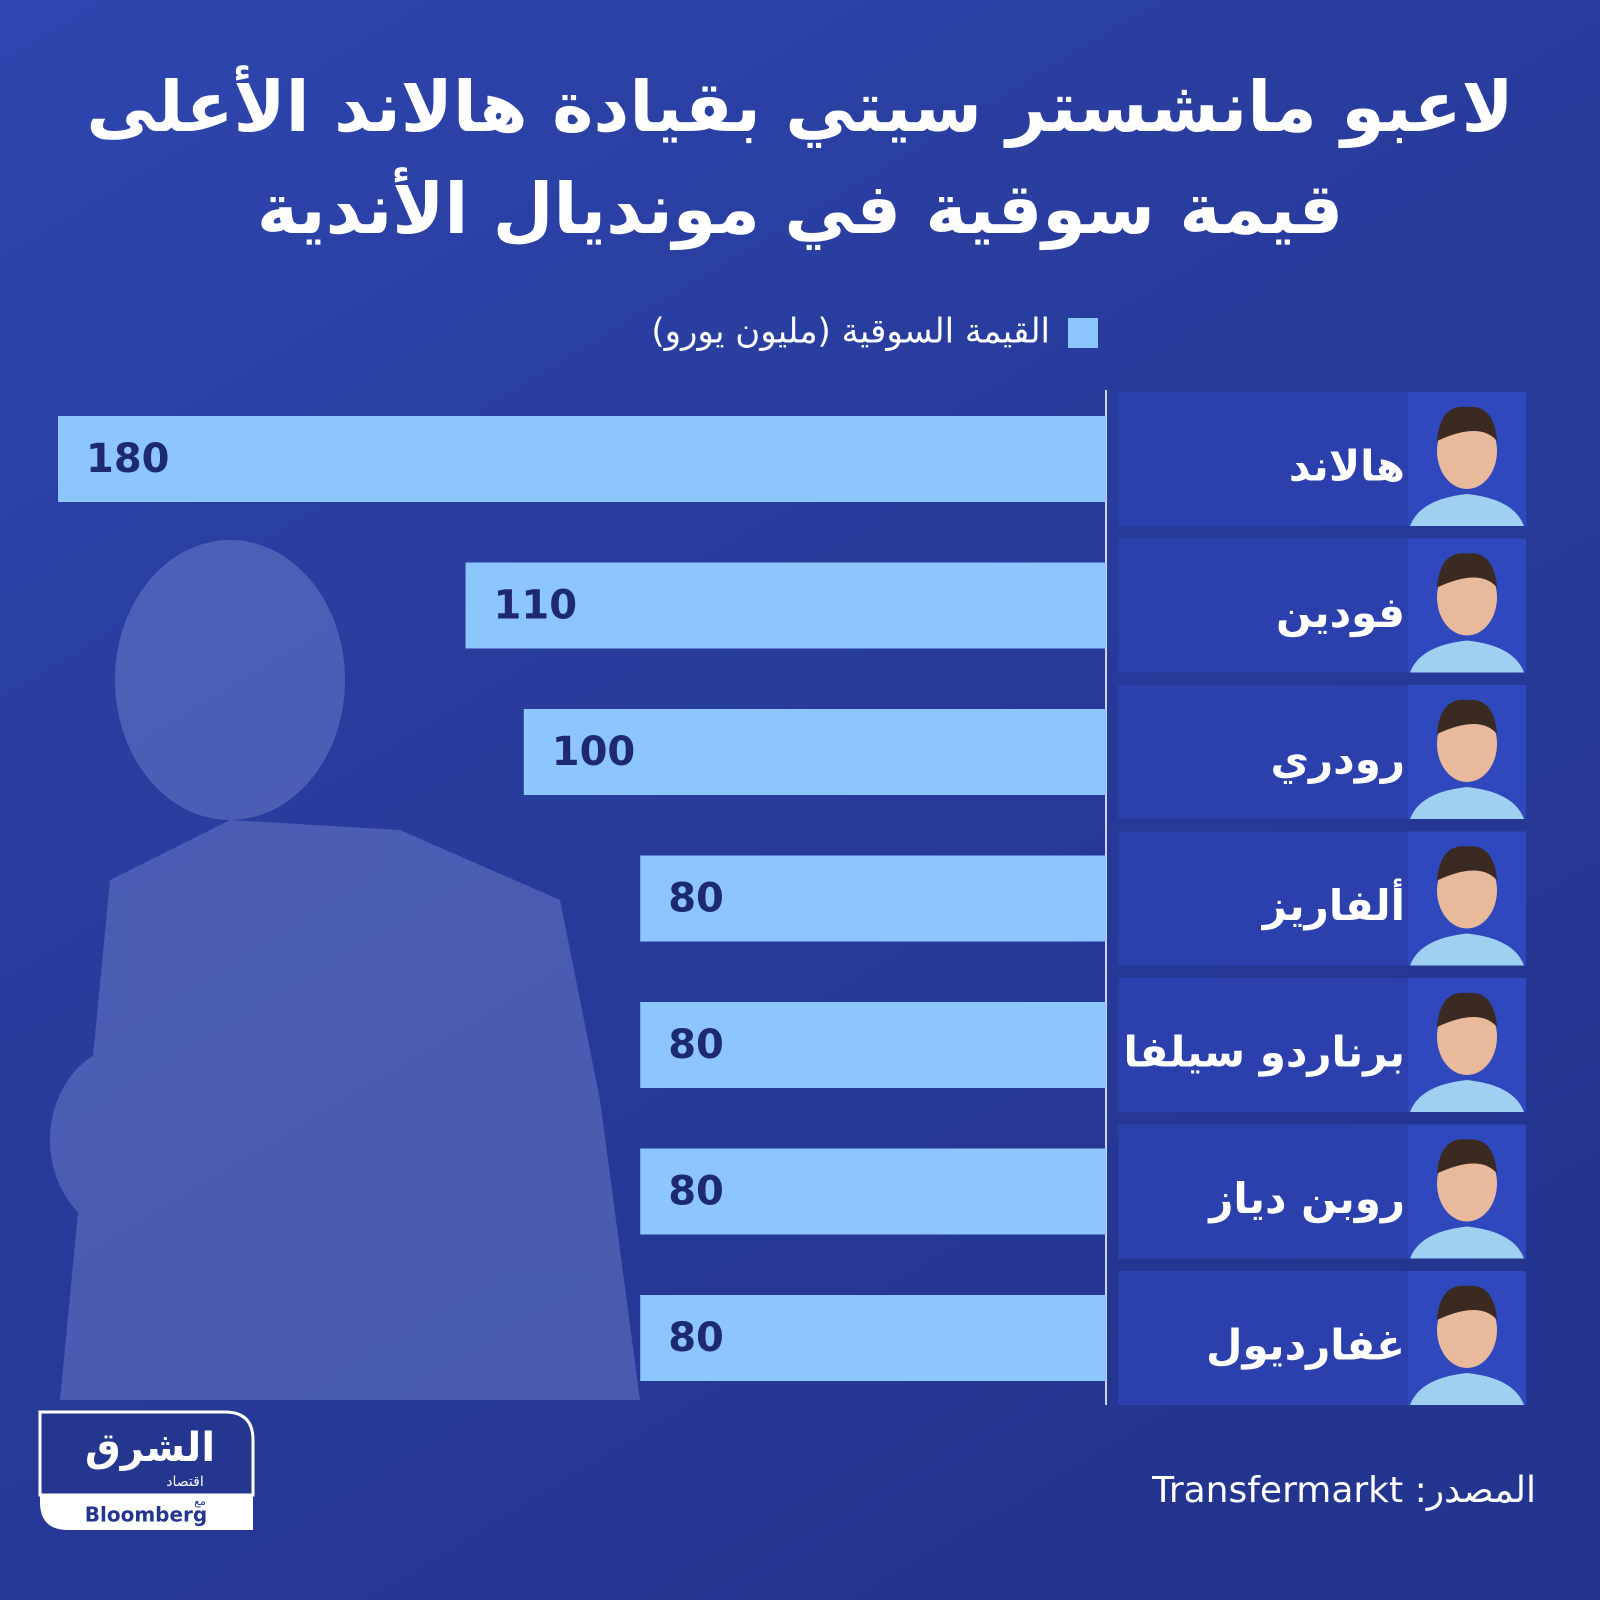  Describe the element at coordinates (1340, 613) in the screenshot. I see `category-label: فودين` at that location.